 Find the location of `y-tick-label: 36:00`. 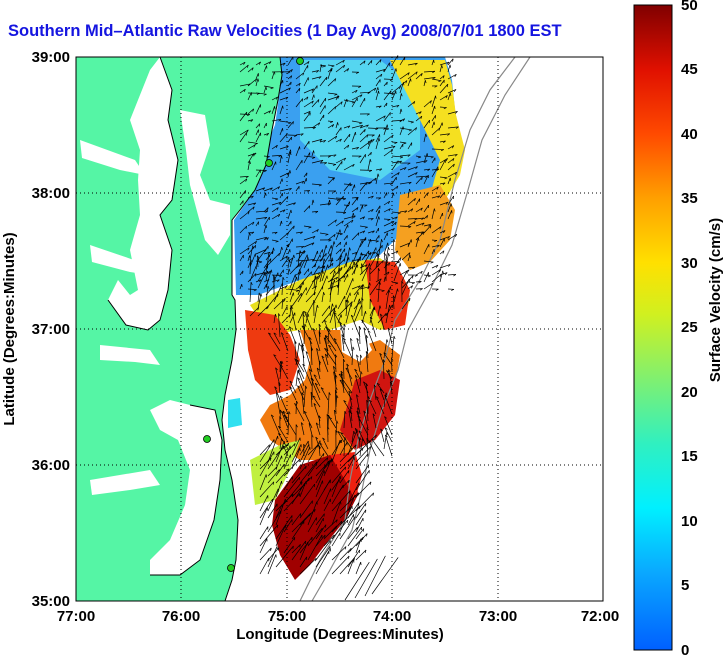

y-tick-label: 36:00 is located at coordinates (51, 465).